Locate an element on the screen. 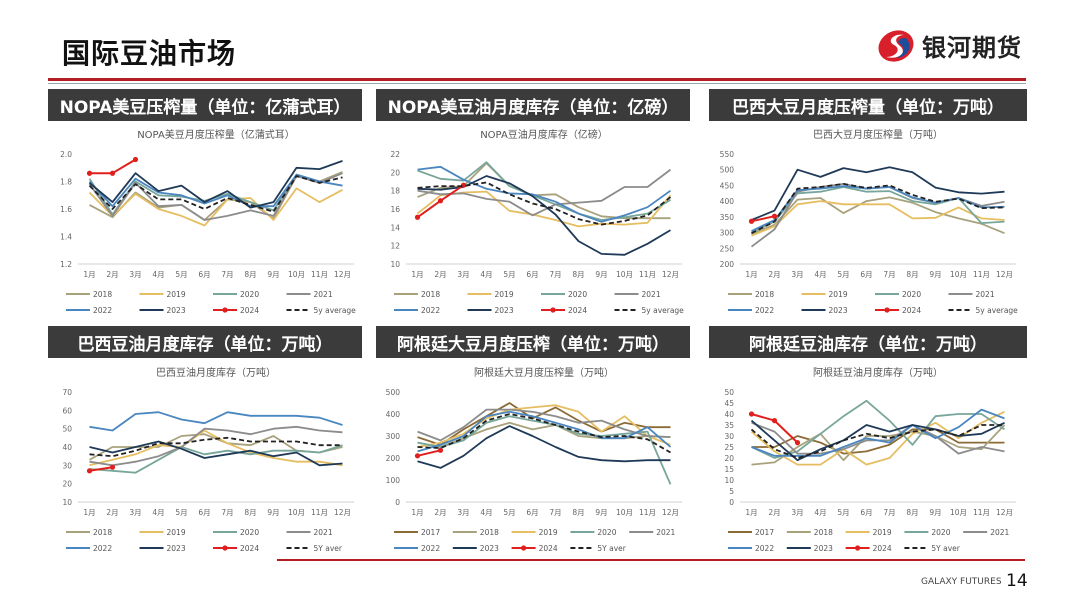 Image resolution: width=1080 pixels, height=608 pixels. series-line-2021 is located at coordinates (216, 446).